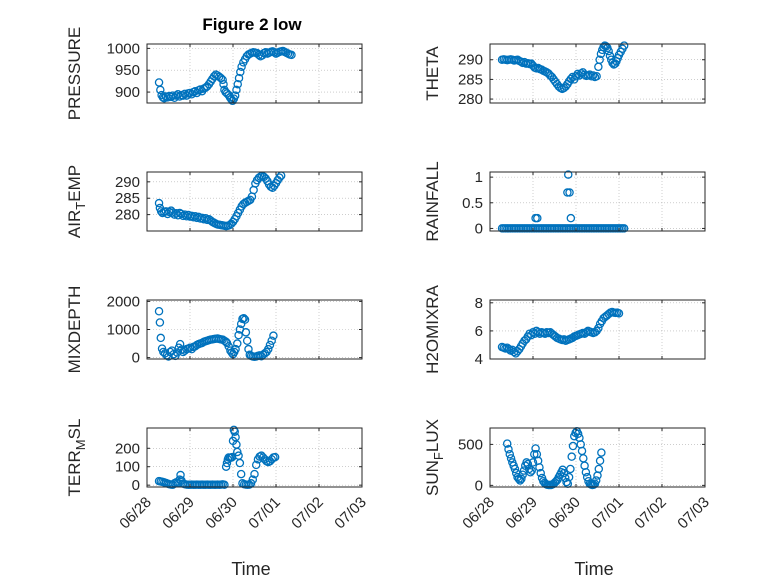  What do you see at coordinates (479, 177) in the screenshot?
I see `y-tick-label: 1` at bounding box center [479, 177].